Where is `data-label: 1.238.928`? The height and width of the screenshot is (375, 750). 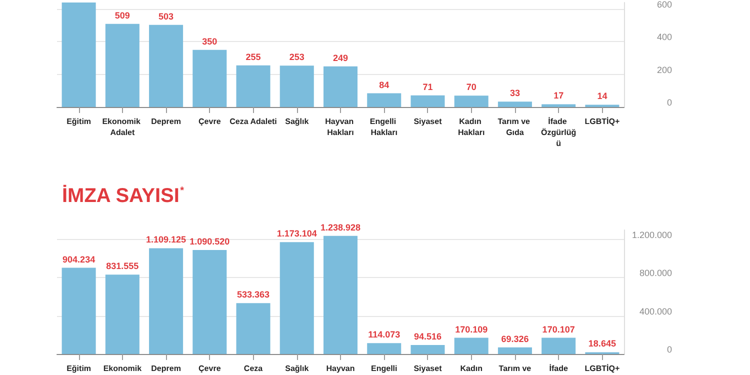 data-label: 1.238.928 is located at coordinates (340, 227).